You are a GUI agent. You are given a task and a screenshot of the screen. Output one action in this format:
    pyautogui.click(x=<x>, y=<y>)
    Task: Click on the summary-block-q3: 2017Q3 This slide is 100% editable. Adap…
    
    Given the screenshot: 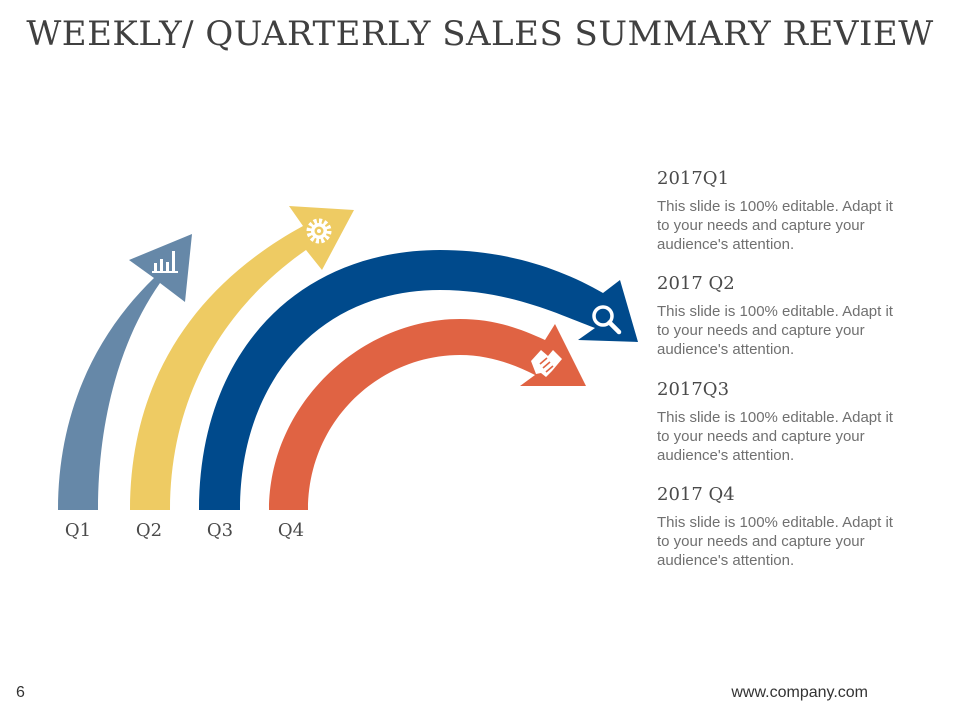 What is the action you would take?
    pyautogui.click(x=782, y=422)
    